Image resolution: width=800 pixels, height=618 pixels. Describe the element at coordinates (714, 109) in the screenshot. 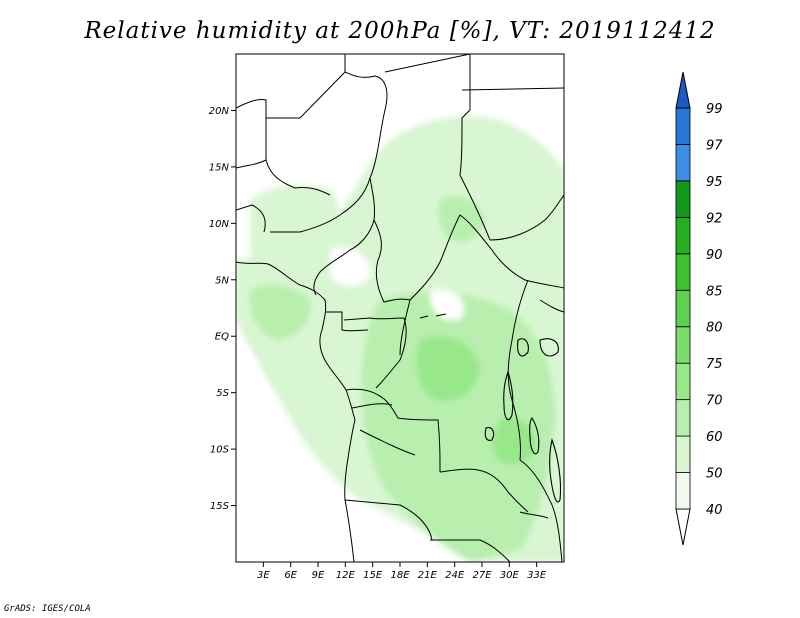

I see `colorbar-level-label: 99` at that location.